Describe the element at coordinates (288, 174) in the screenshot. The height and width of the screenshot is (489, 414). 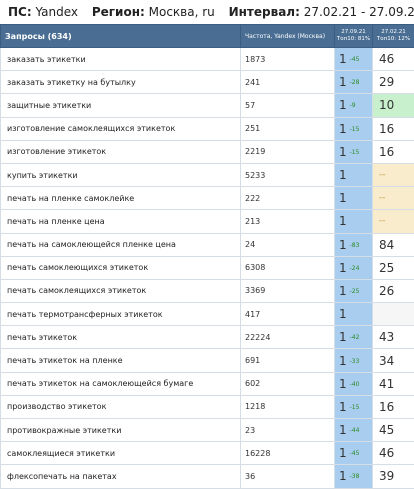
I see `frequency-cell: 5233` at that location.